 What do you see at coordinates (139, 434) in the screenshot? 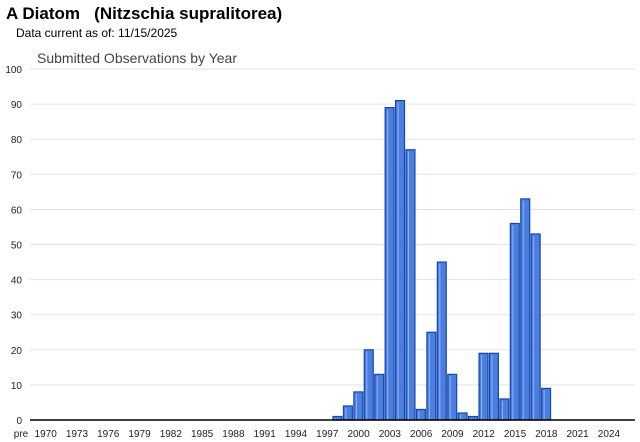
I see `x-tick-label: 1979` at bounding box center [139, 434].